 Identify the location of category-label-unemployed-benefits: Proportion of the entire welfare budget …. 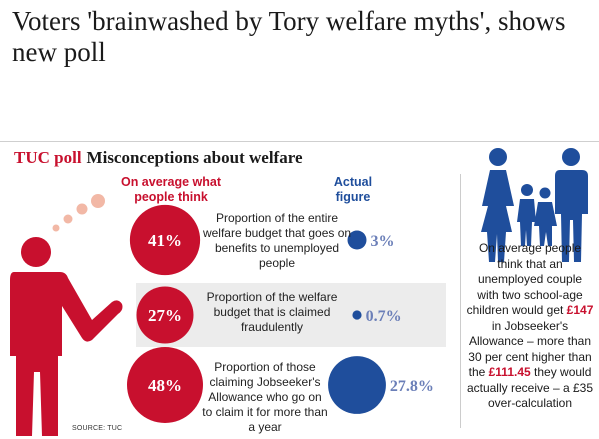
(277, 240).